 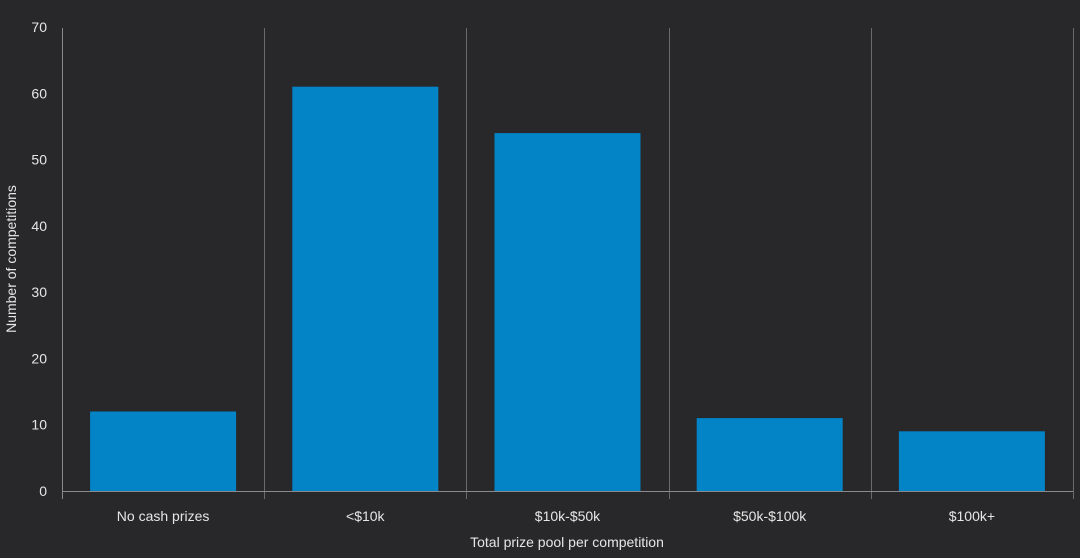 What do you see at coordinates (39, 259) in the screenshot?
I see `y-tick-labels: 0 10 20 30 40 50 60 70` at bounding box center [39, 259].